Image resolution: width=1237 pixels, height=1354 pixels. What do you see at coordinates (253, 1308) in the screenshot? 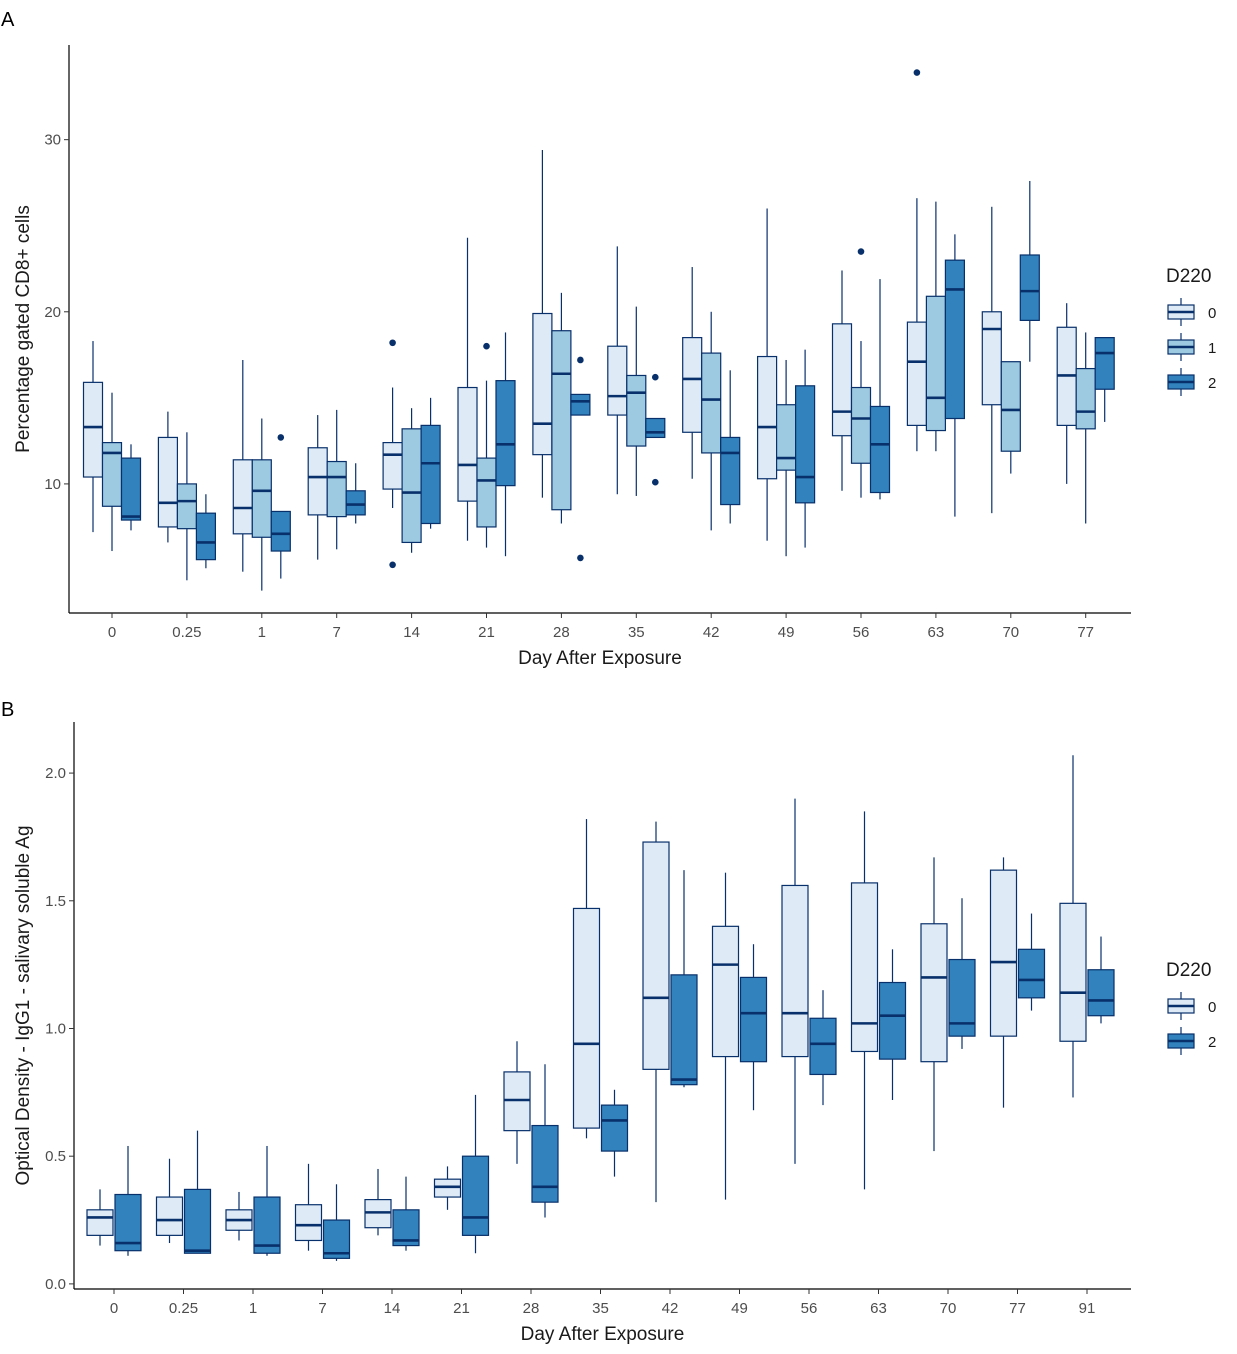
I see `x-tick-label: 1` at bounding box center [253, 1308].